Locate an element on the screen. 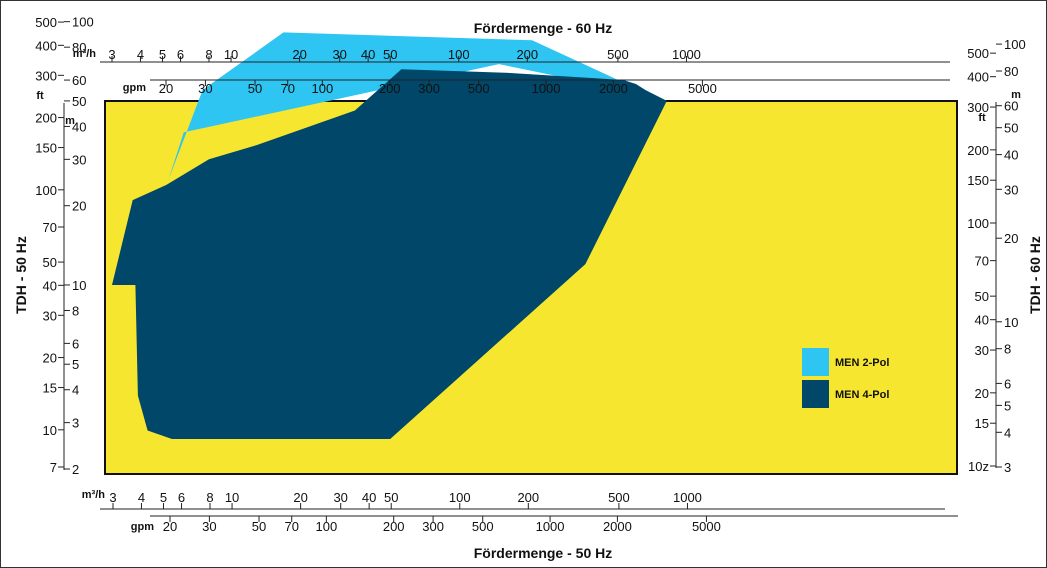 The width and height of the screenshot is (1047, 568). bottom-gpm-tick-label: 200 is located at coordinates (394, 526).